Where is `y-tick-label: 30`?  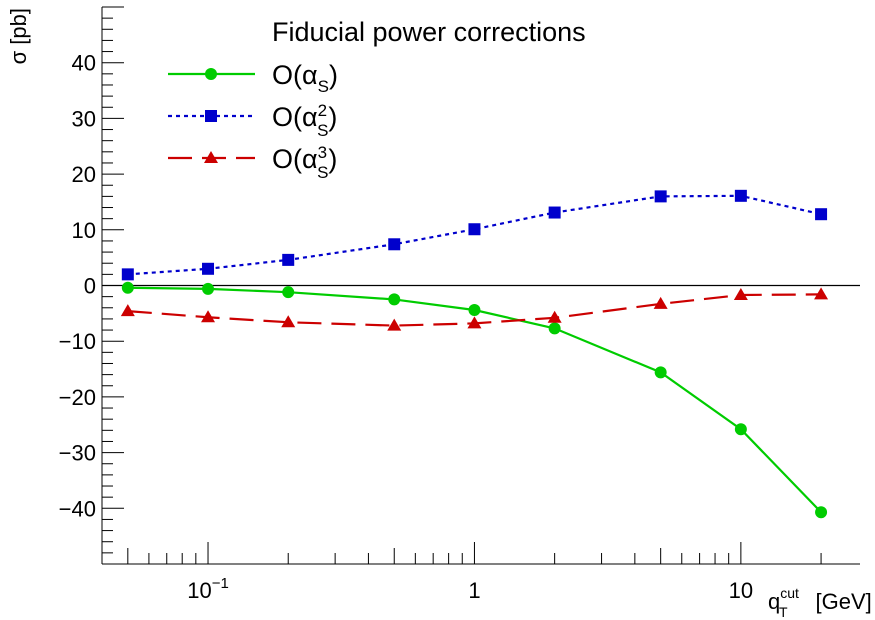 y-tick-label: 30 is located at coordinates (84, 118).